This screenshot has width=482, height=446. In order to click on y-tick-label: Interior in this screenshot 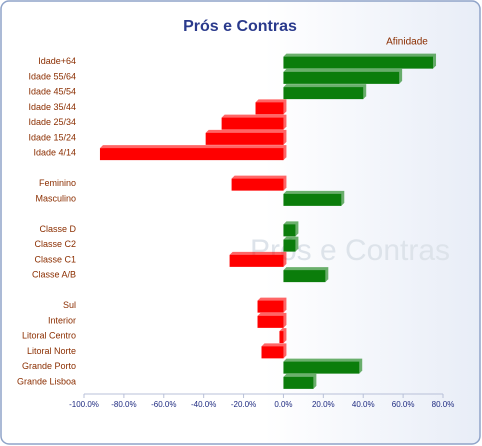, I will do `click(62, 320)`.